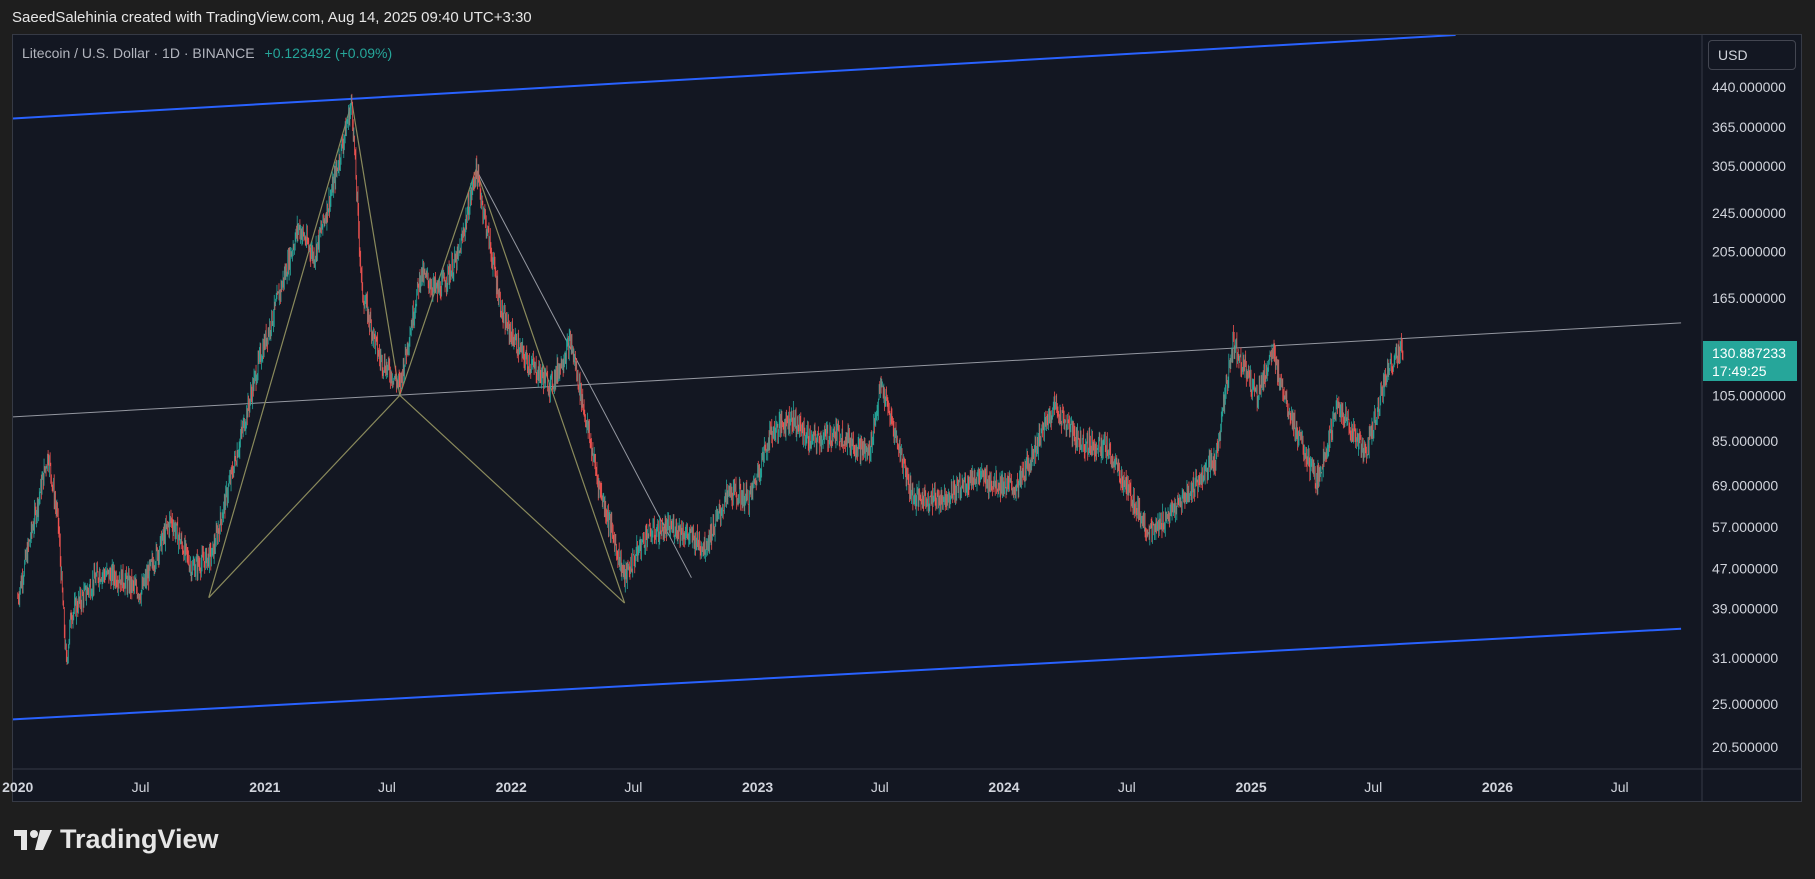 The width and height of the screenshot is (1815, 879). Describe the element at coordinates (328, 53) in the screenshot. I see `price-change: +0.123492 (+0.09%)` at that location.